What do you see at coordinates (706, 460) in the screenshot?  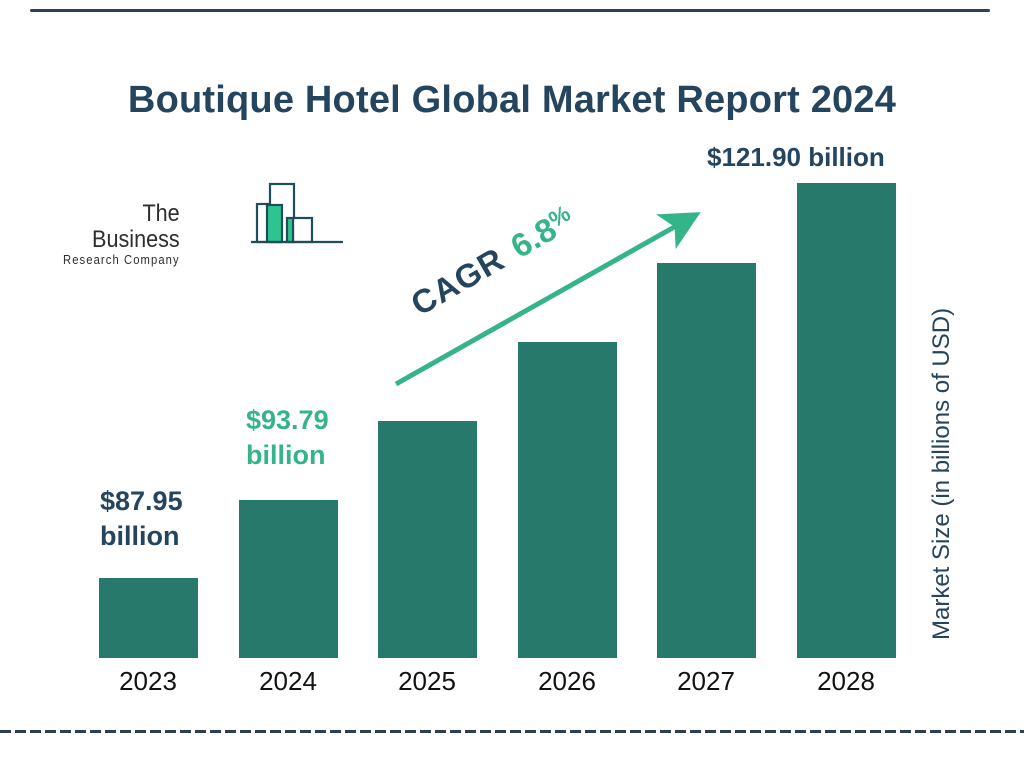 I see `bar-2027` at bounding box center [706, 460].